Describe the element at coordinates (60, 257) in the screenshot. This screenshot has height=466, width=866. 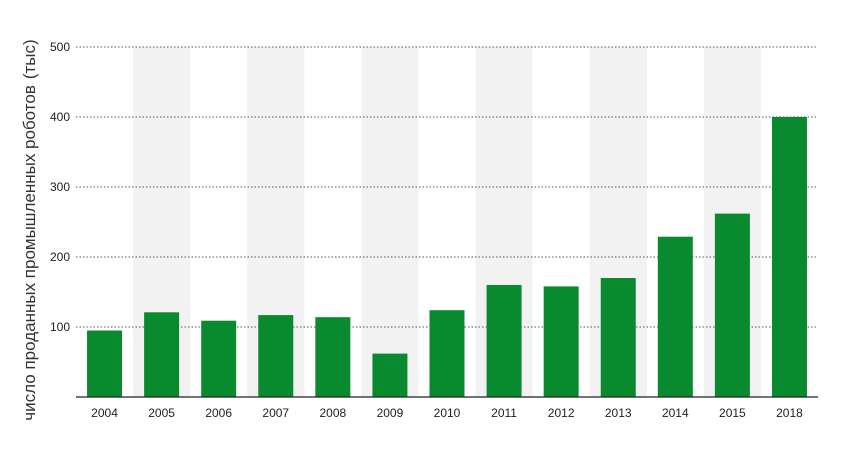
I see `y-tick-label: 200` at that location.